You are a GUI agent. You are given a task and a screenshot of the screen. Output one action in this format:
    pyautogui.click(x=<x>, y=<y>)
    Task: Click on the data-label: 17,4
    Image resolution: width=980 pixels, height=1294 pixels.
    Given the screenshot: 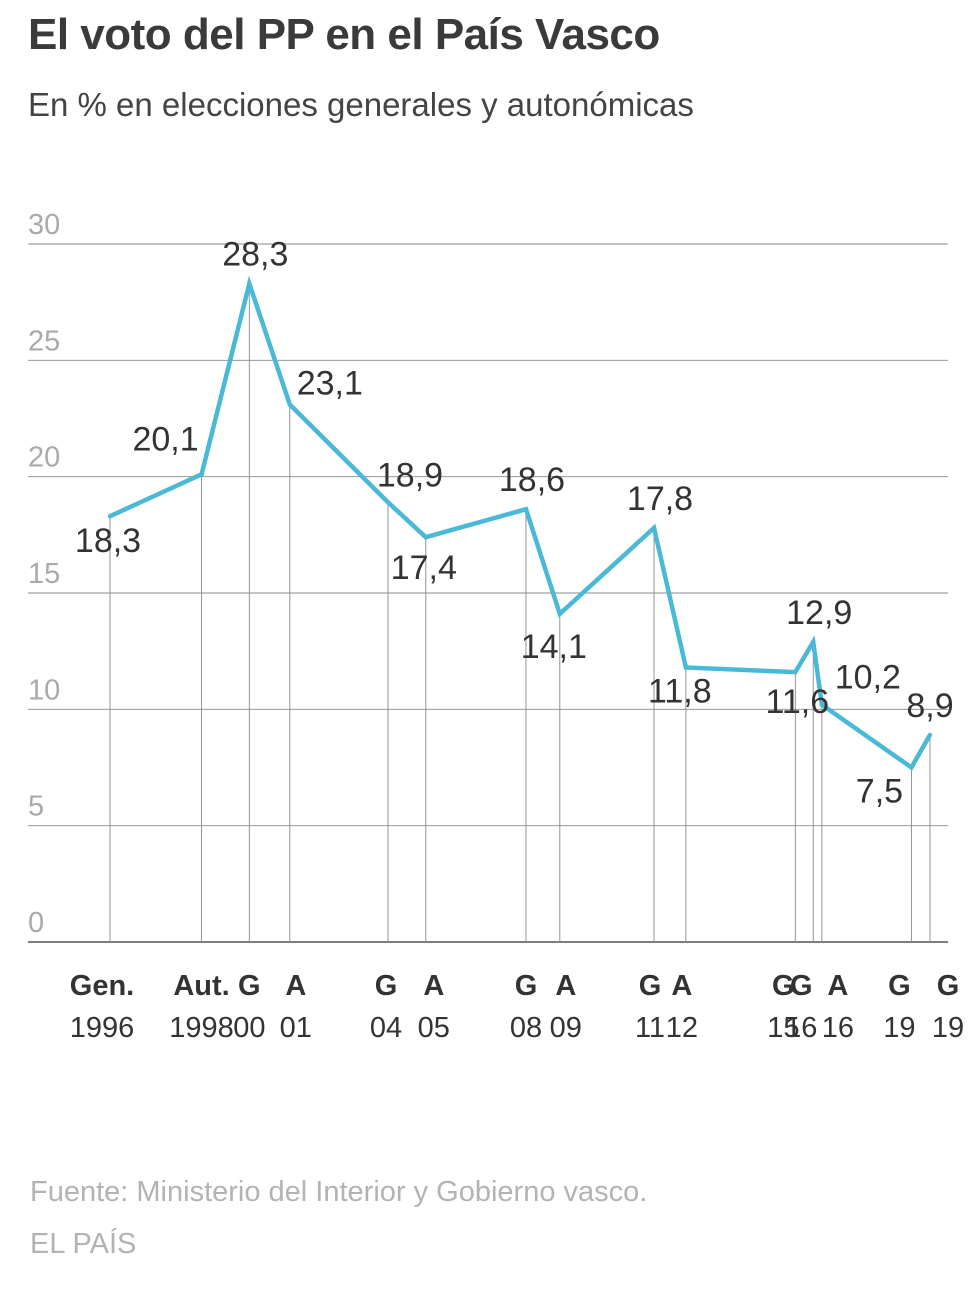 What is the action you would take?
    pyautogui.click(x=424, y=568)
    